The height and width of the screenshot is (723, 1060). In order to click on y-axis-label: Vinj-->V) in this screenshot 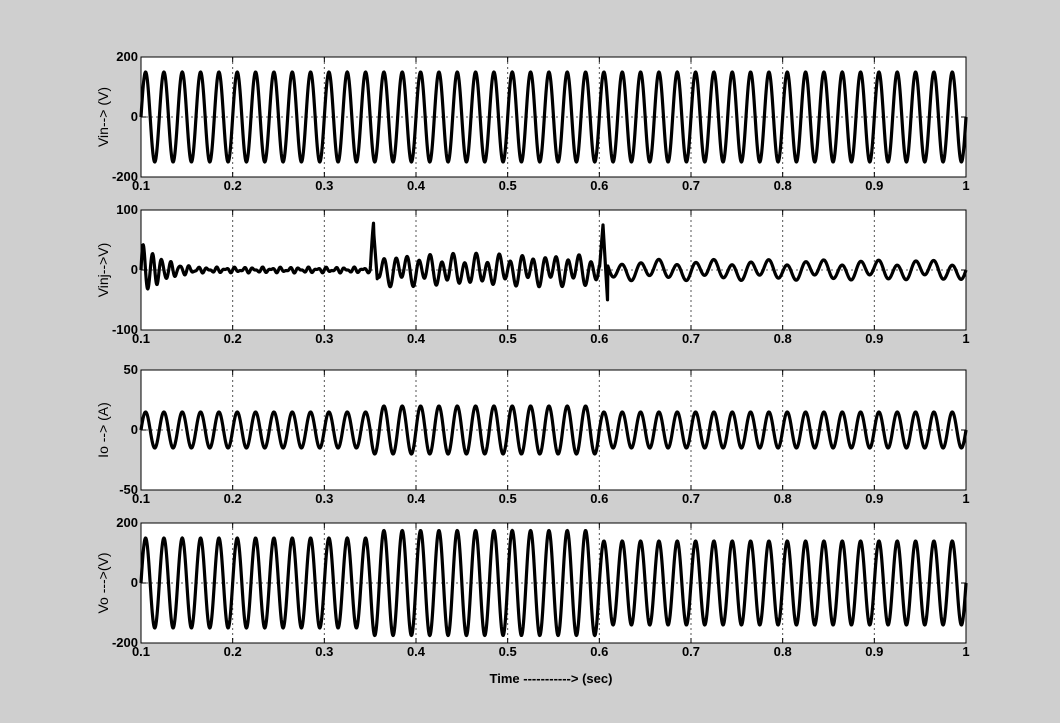, I will do `click(103, 270)`.